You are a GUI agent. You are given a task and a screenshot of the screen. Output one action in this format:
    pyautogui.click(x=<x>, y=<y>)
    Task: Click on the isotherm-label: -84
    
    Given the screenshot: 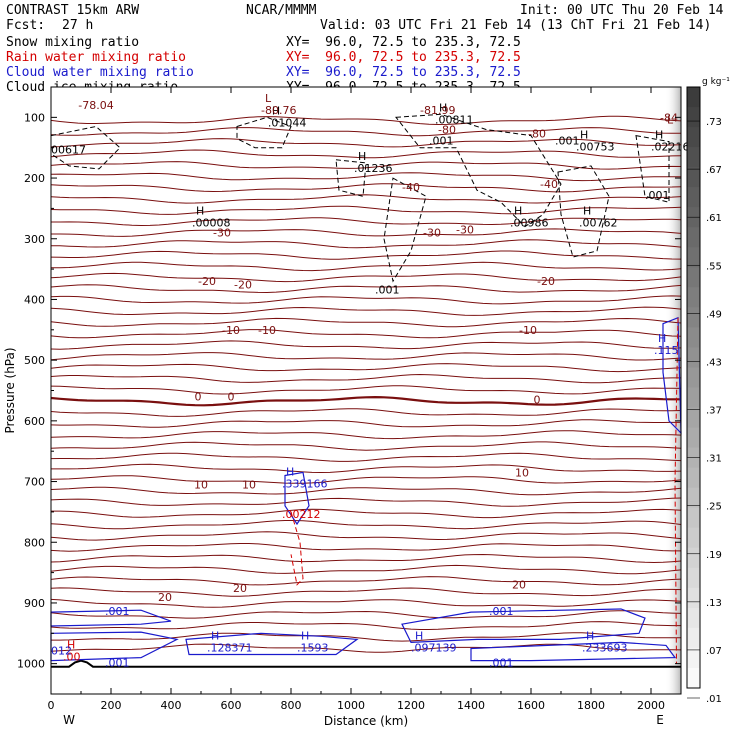 What is the action you would take?
    pyautogui.click(x=669, y=117)
    